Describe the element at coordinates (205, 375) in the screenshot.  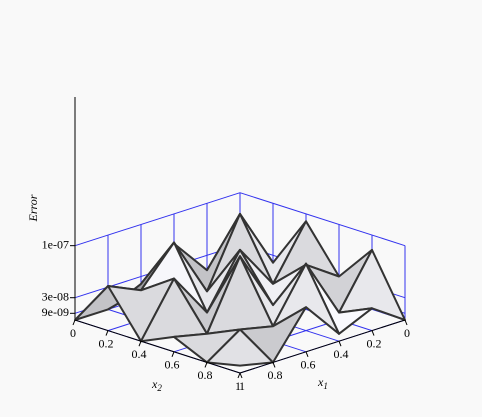
I see `x2-tick-label: 0.8` at that location.